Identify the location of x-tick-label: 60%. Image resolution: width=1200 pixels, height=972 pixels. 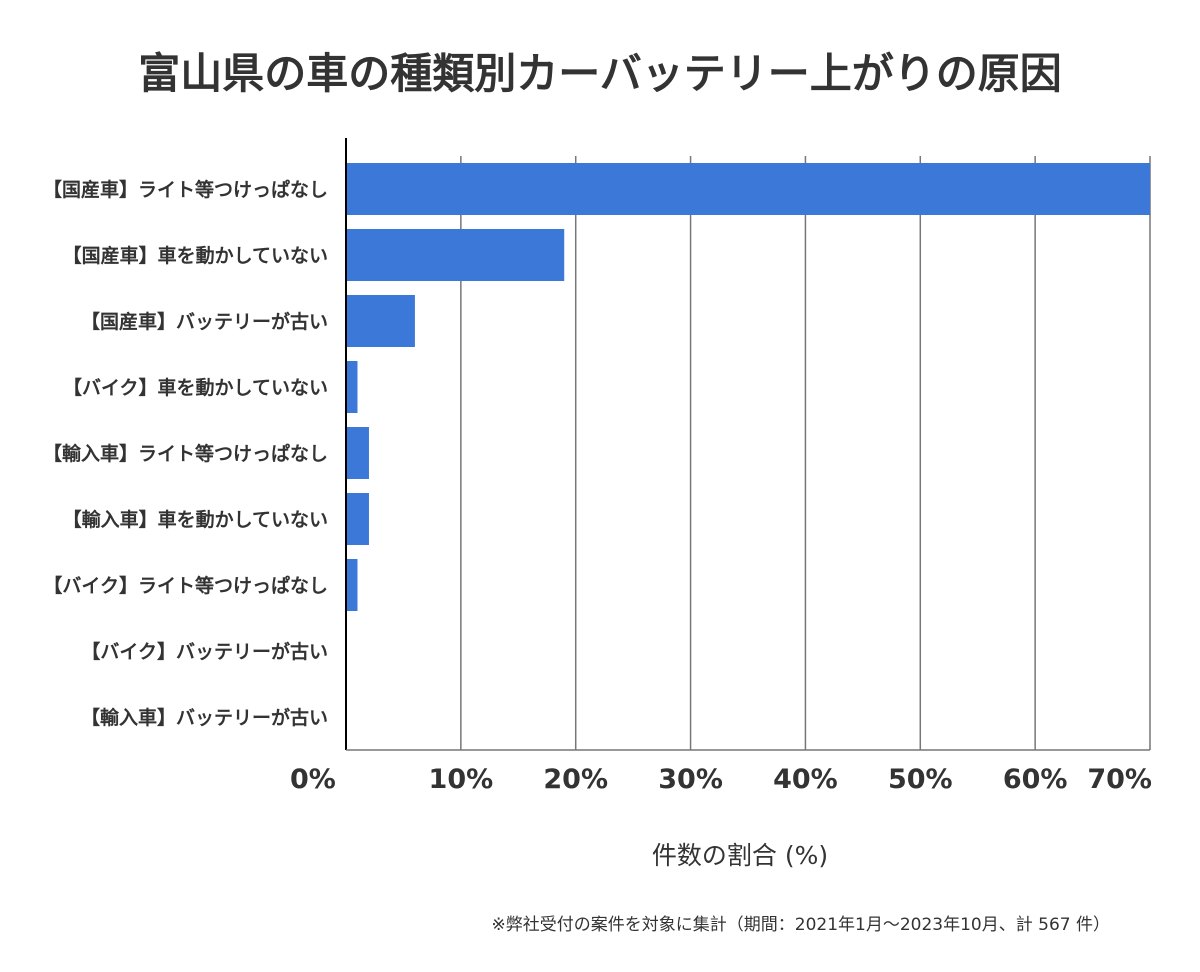
(1035, 779).